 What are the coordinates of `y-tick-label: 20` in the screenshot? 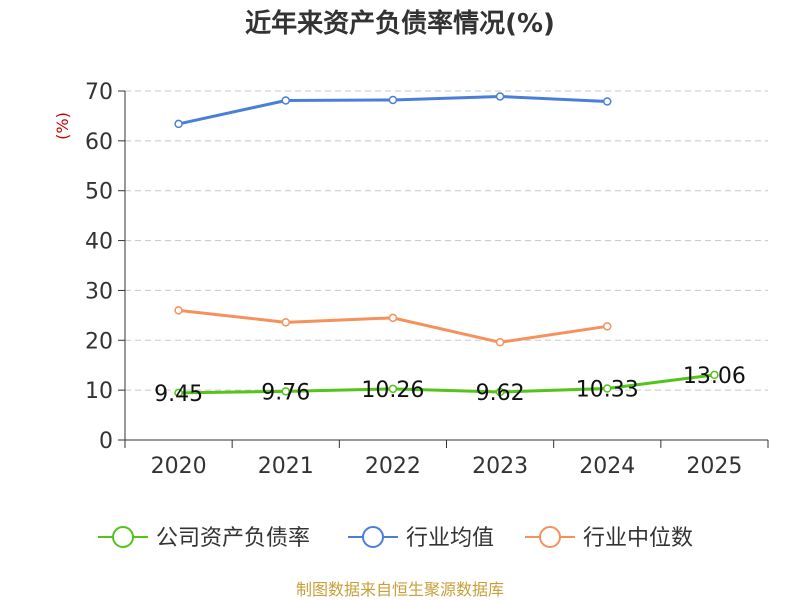 It's located at (99, 341).